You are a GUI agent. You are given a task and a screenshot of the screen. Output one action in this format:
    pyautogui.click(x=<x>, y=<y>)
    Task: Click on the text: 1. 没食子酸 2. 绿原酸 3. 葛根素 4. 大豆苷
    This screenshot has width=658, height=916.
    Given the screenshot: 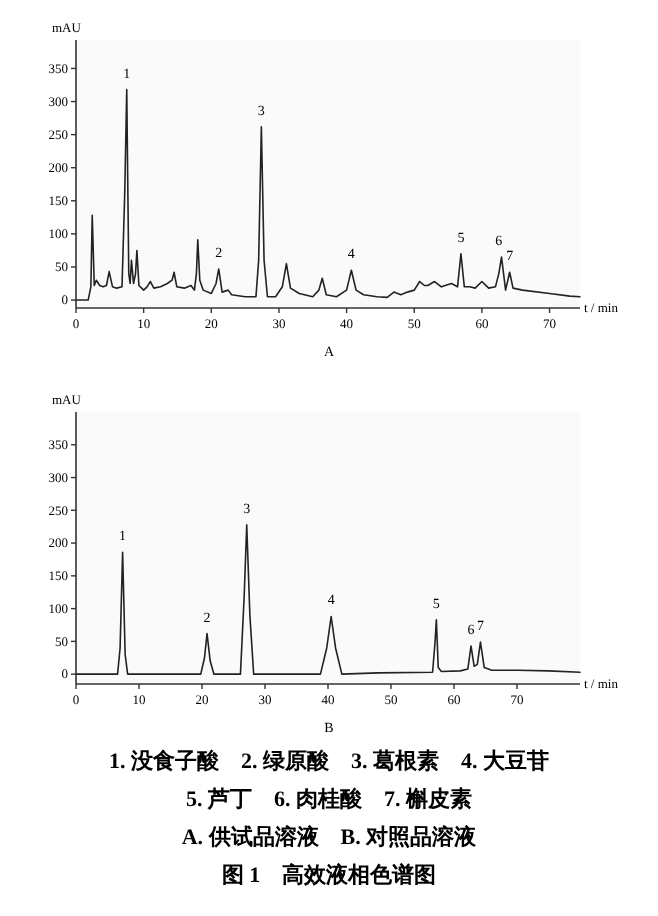 What is the action you would take?
    pyautogui.click(x=329, y=761)
    